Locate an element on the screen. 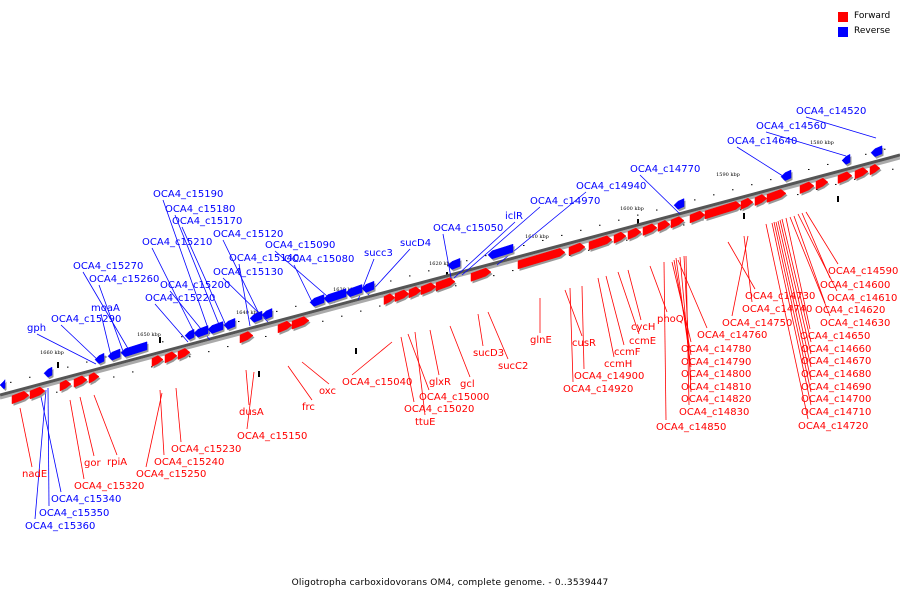 Image resolution: width=900 pixels, height=600 pixels. forward-gene-label: ccmF is located at coordinates (627, 352).